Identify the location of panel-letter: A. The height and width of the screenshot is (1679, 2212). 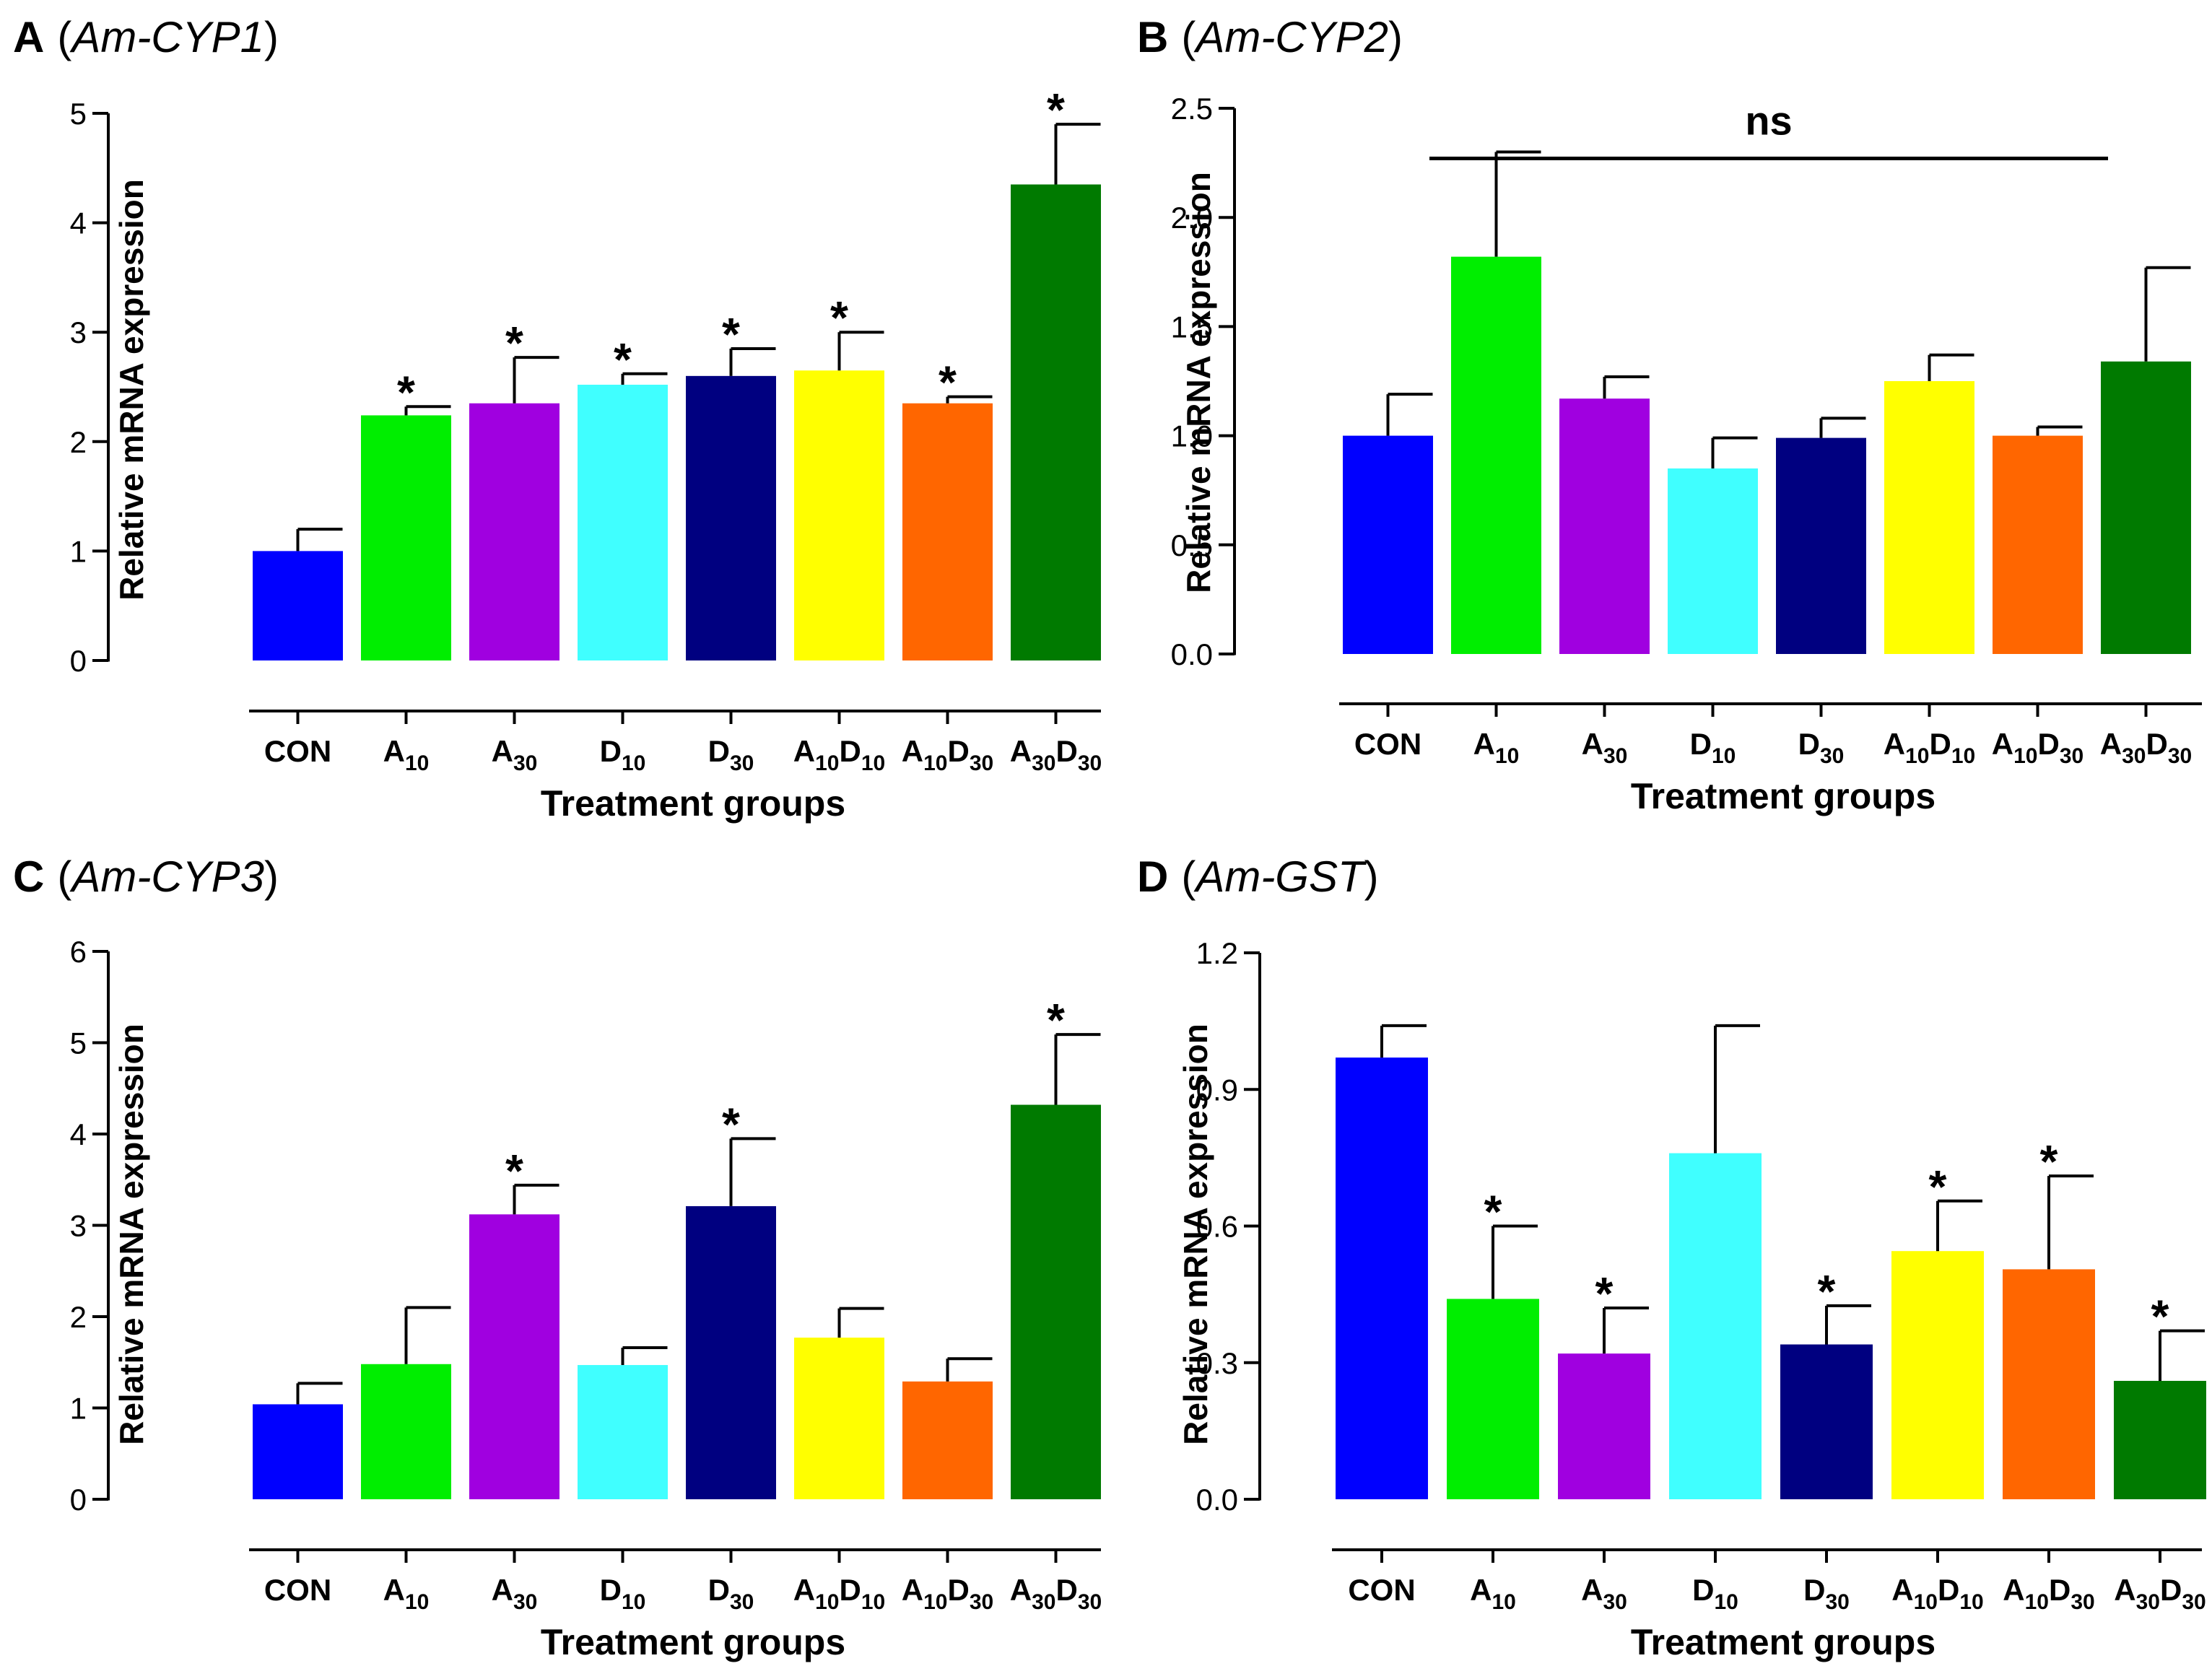
(28, 37).